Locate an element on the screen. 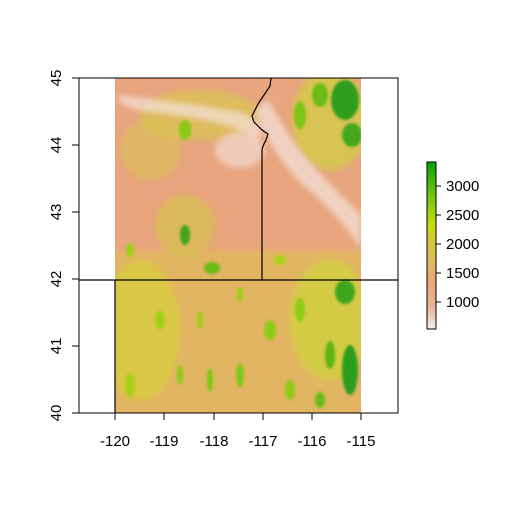 The height and width of the screenshot is (512, 510). y-tick-labels: 40 41 42 43 44 45 is located at coordinates (56, 246).